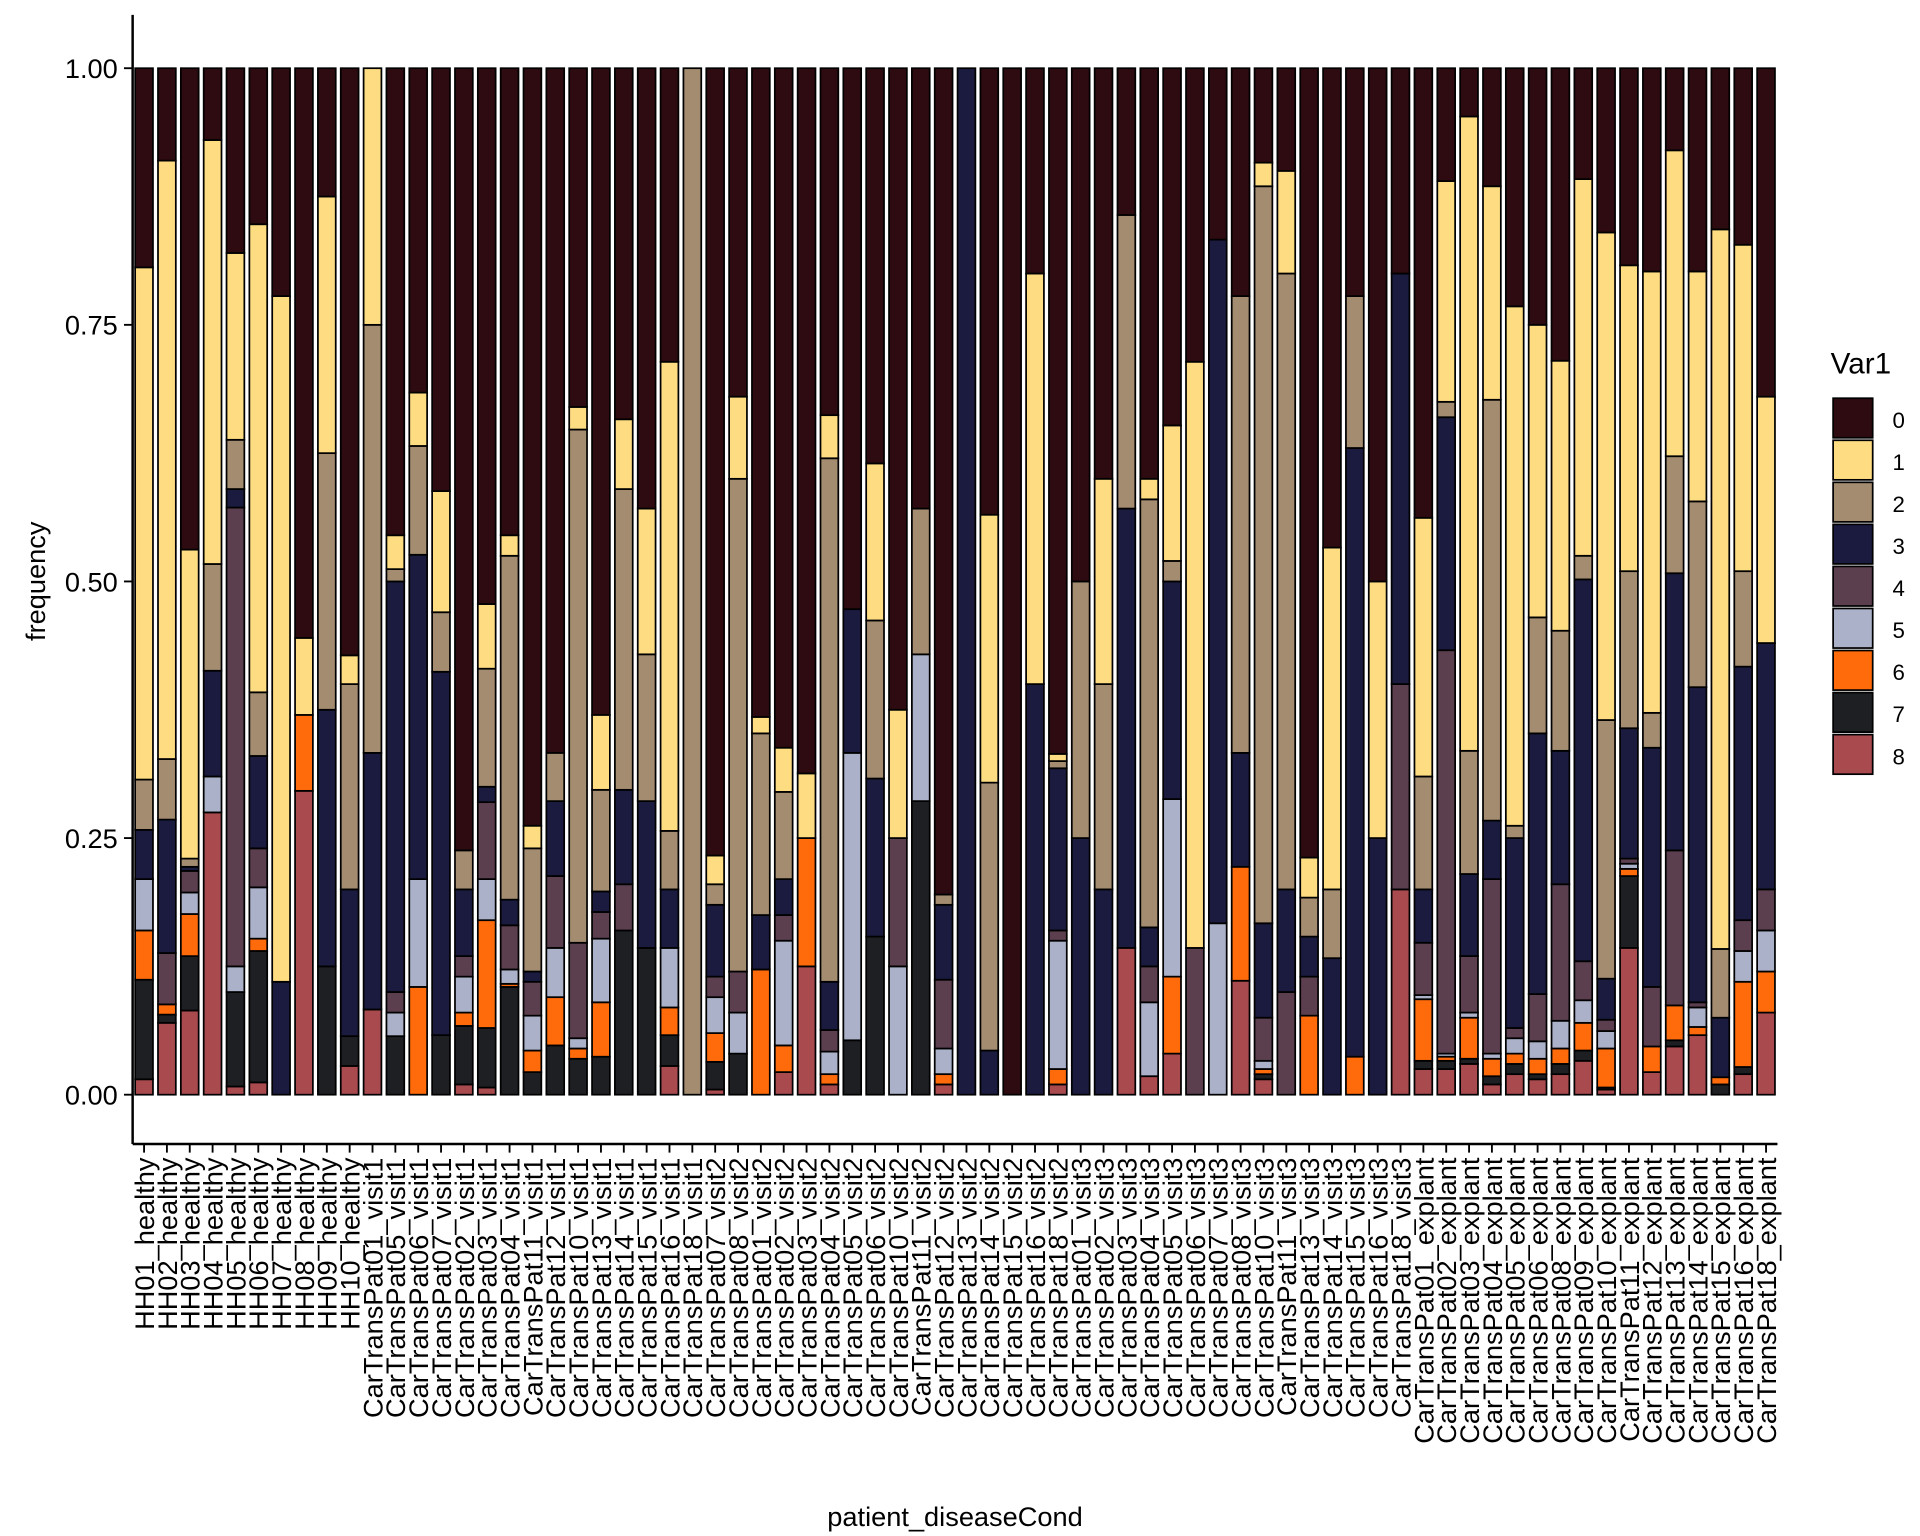 This screenshot has width=1920, height=1536. Describe the element at coordinates (1697, 1300) in the screenshot. I see `x-tick-label: CarTransPat14_explant` at that location.